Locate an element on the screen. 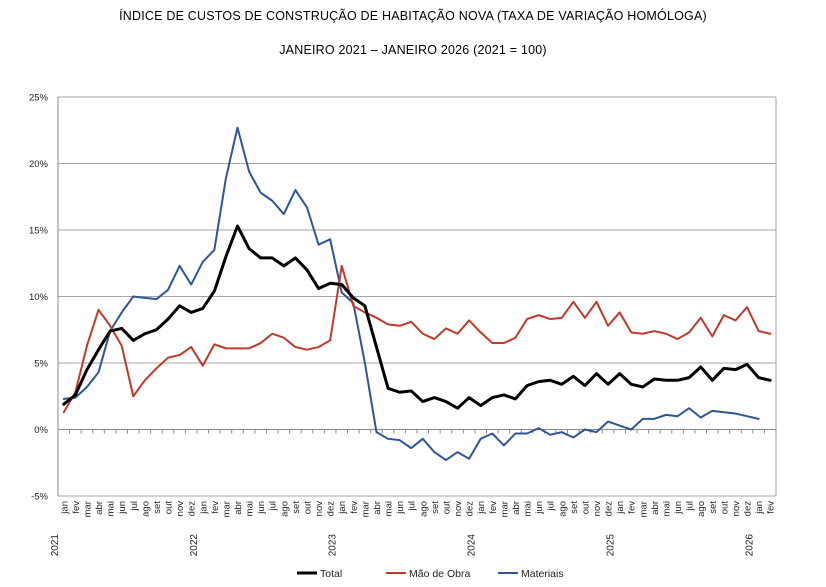 This screenshot has height=587, width=826. y-tick-label: -5% is located at coordinates (39, 497).